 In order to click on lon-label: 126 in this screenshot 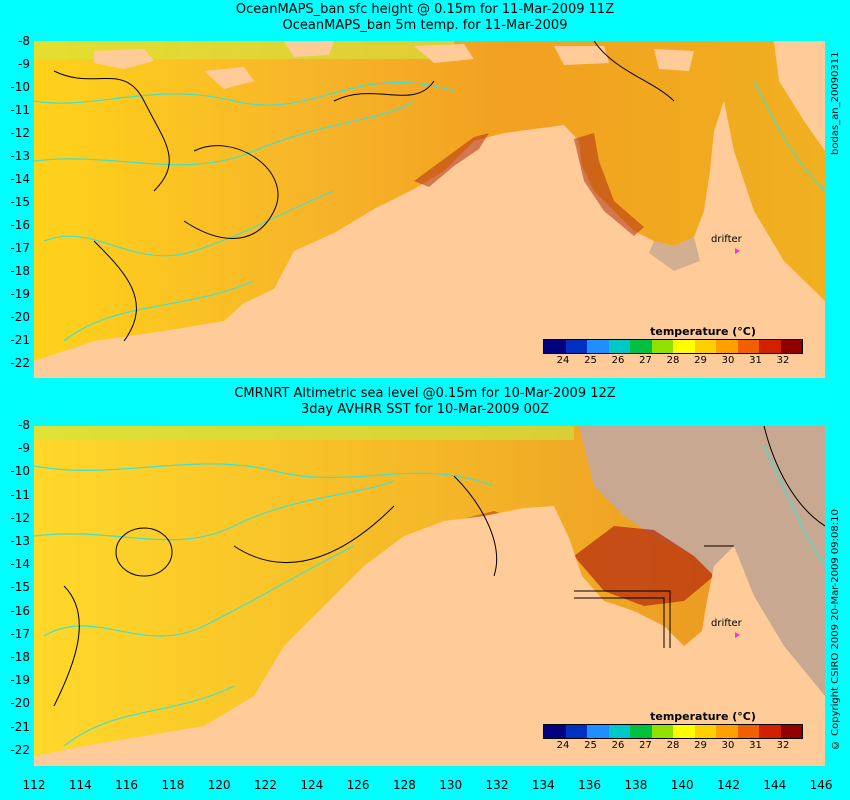, I will do `click(358, 785)`.